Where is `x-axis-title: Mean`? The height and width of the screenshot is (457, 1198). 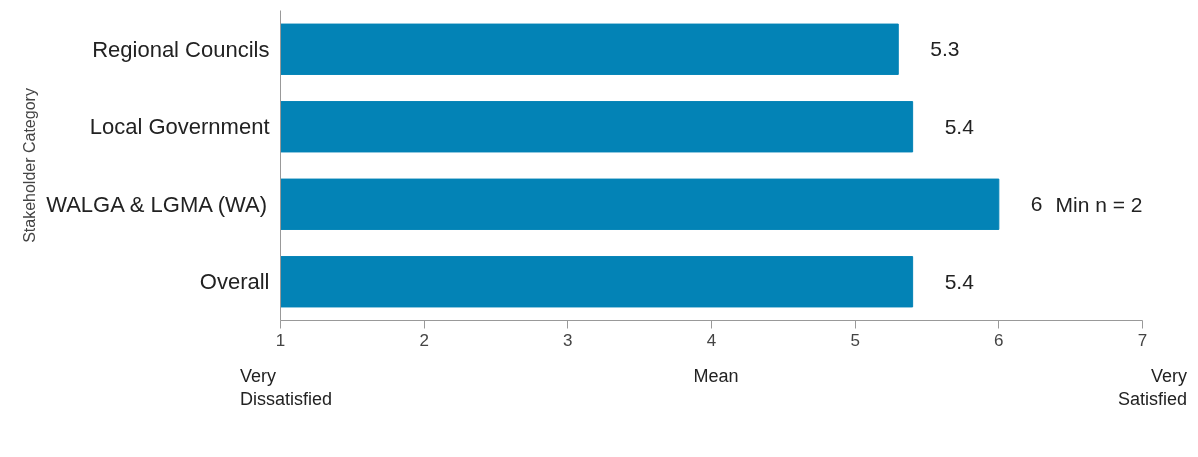 x-axis-title: Mean is located at coordinates (716, 376).